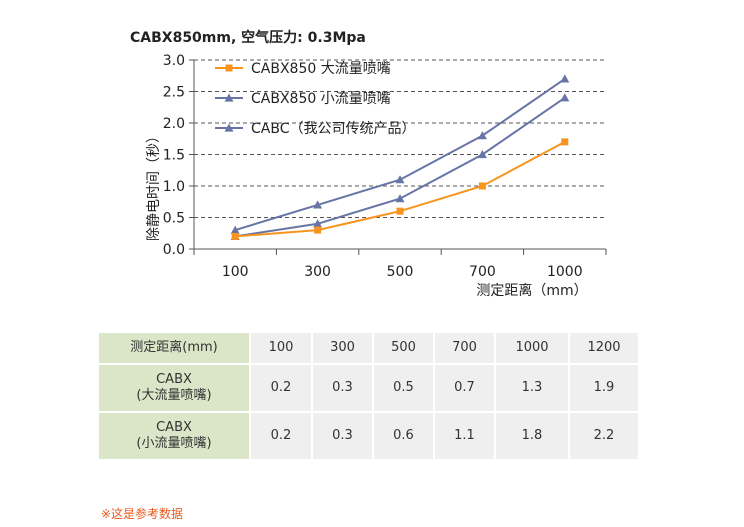 The width and height of the screenshot is (744, 527). What do you see at coordinates (174, 61) in the screenshot?
I see `y-tick-label: 3.0` at bounding box center [174, 61].